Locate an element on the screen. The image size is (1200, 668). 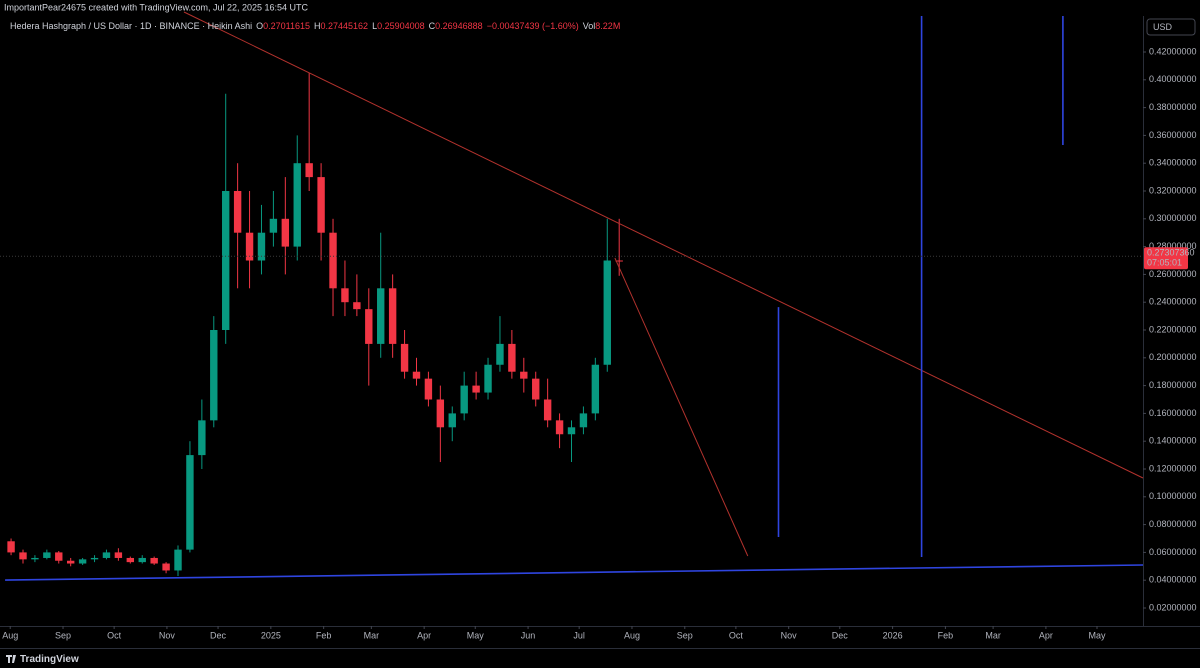
y-tick-label: 0.22000000 is located at coordinates (1173, 329).